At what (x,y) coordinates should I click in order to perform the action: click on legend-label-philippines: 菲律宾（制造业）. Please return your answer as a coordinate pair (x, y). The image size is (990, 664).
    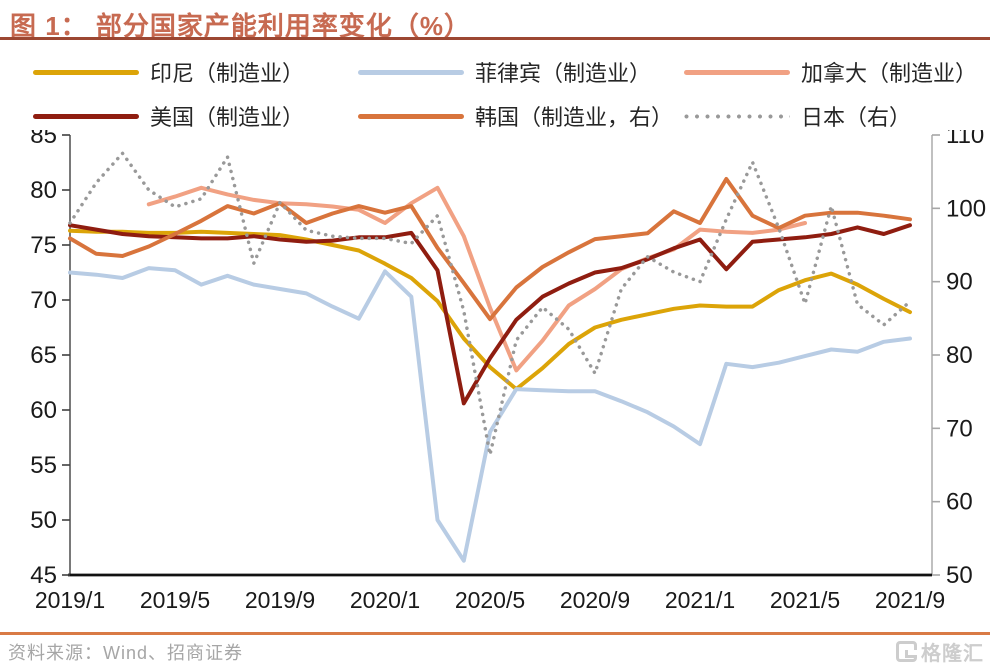
    Looking at the image, I should click on (563, 73).